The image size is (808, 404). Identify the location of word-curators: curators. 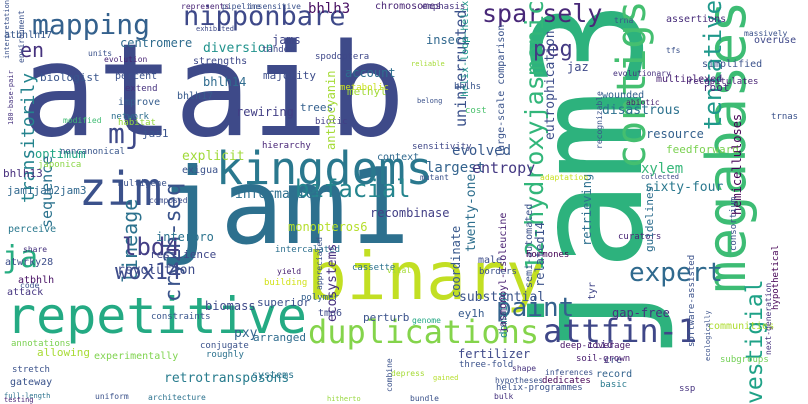
(640, 237).